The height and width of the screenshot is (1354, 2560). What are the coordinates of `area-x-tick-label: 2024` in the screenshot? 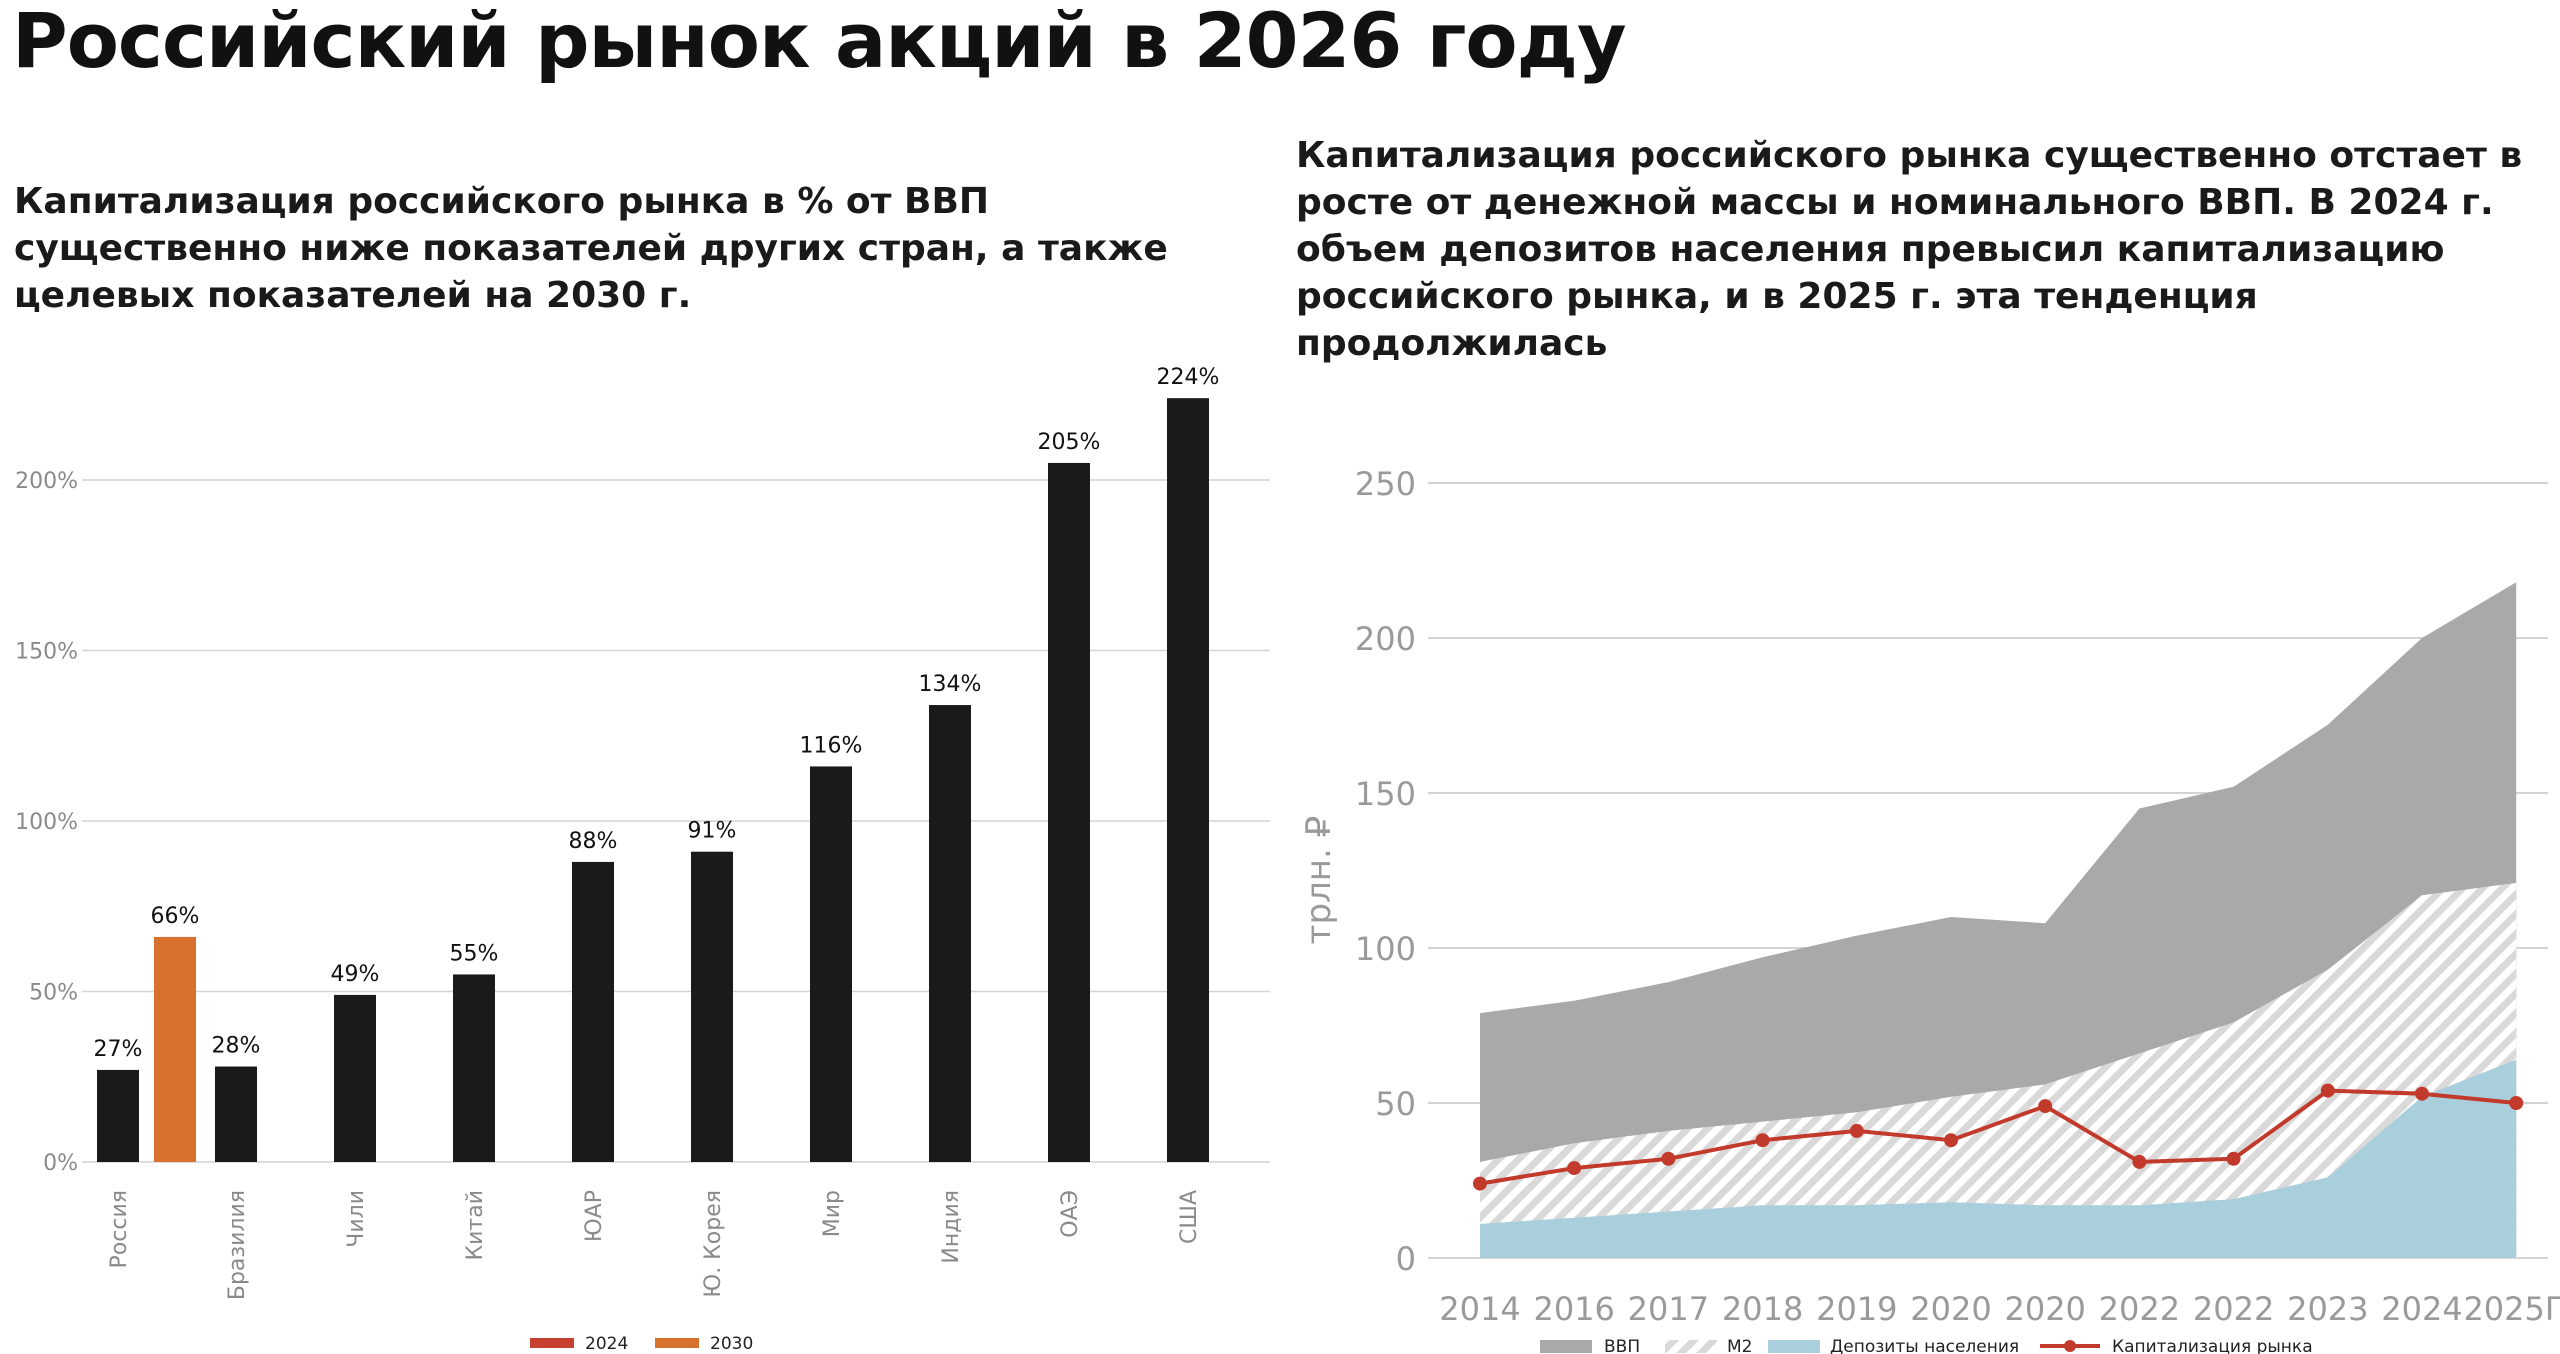 It's located at (2421, 1309).